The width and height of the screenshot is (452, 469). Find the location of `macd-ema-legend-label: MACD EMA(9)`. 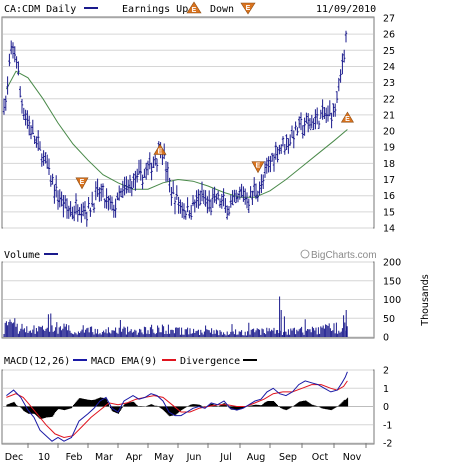

macd-ema-legend-label: MACD EMA(9) is located at coordinates (124, 361).